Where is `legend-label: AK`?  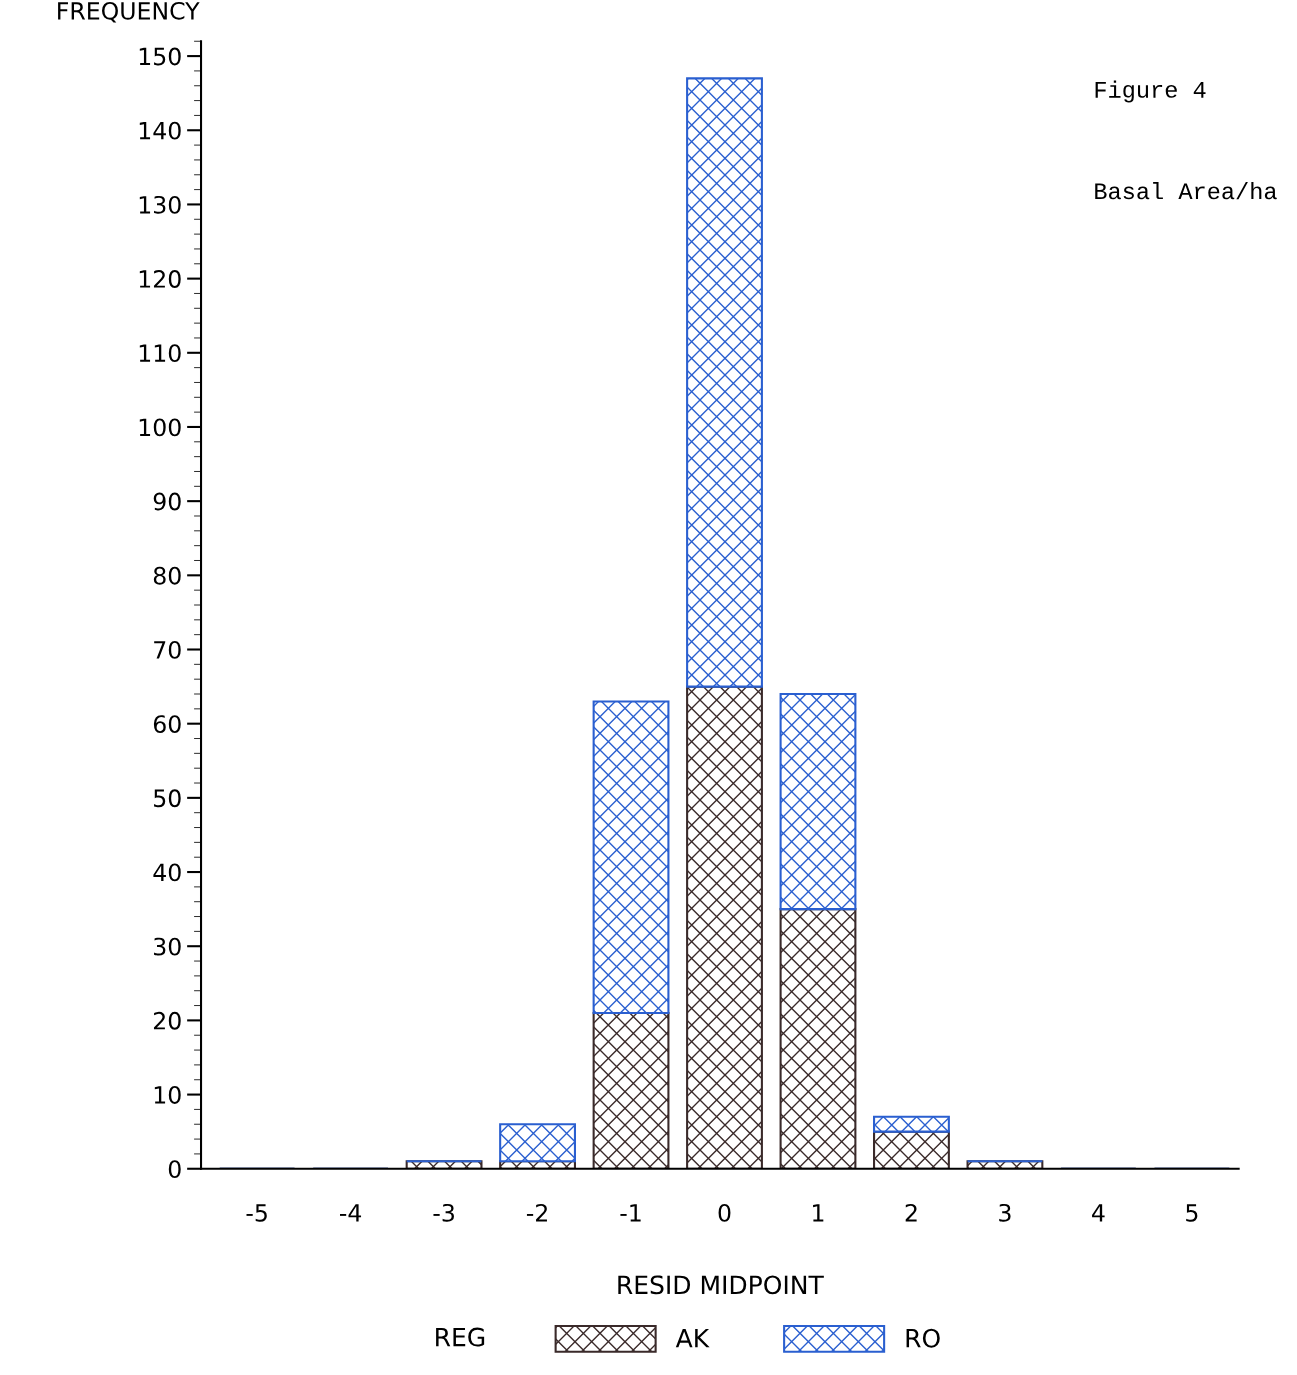
legend-label: AK is located at coordinates (692, 1338).